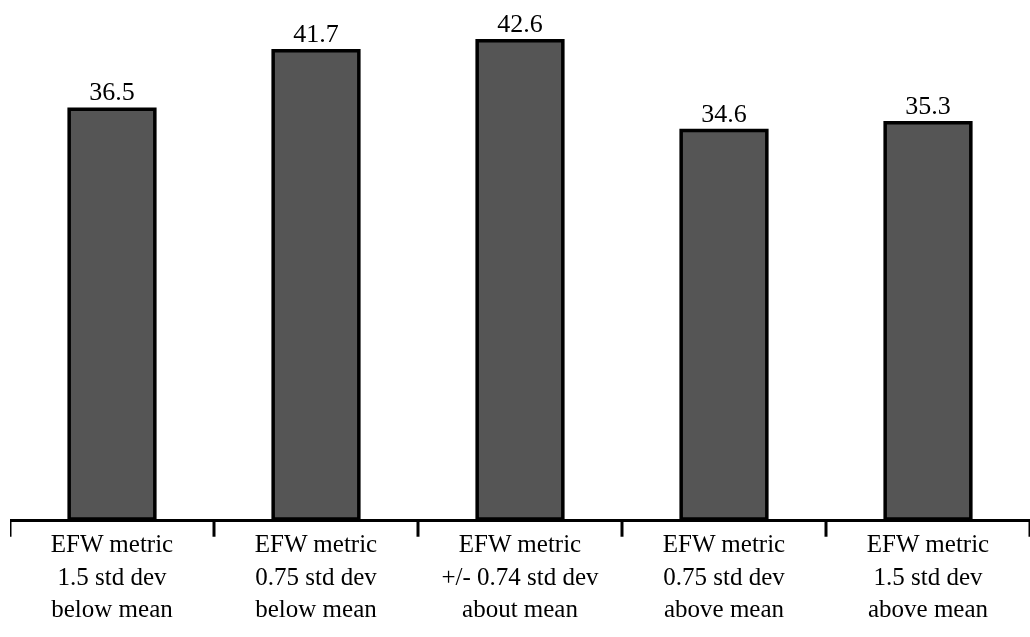  What do you see at coordinates (724, 576) in the screenshot?
I see `x-tick-label: EFW metric 0.75 std dev above mean` at bounding box center [724, 576].